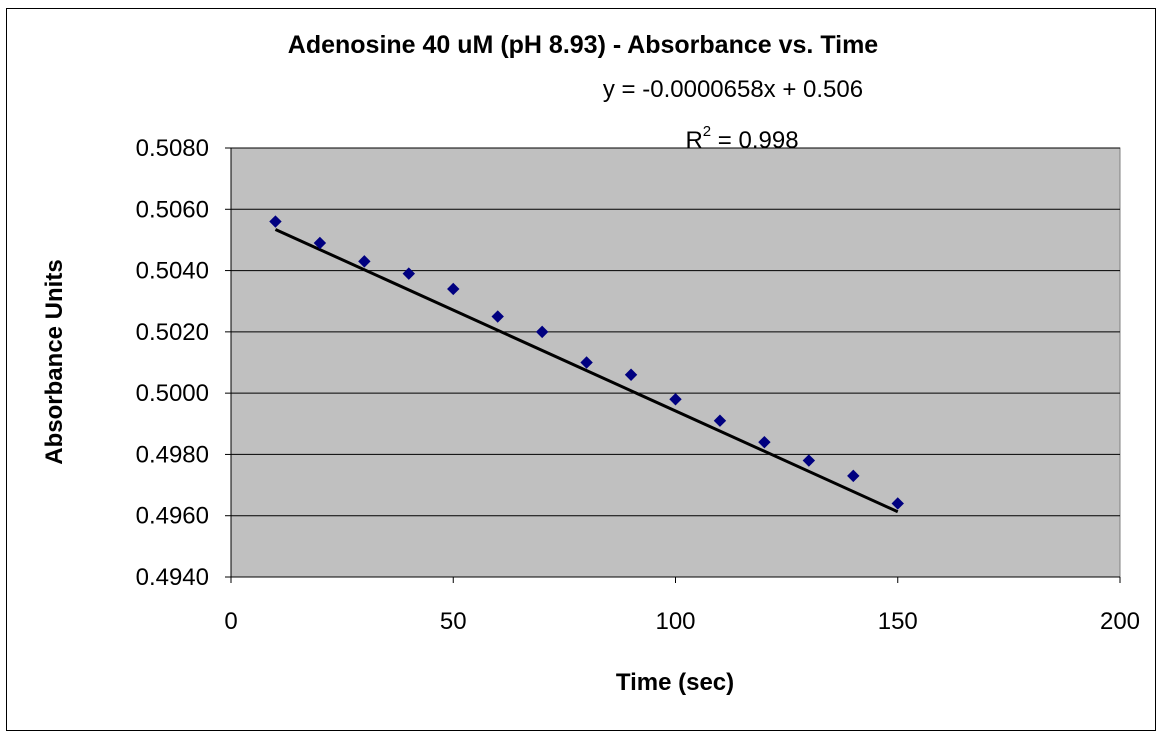  I want to click on r-squared-symbol: R, so click(693, 140).